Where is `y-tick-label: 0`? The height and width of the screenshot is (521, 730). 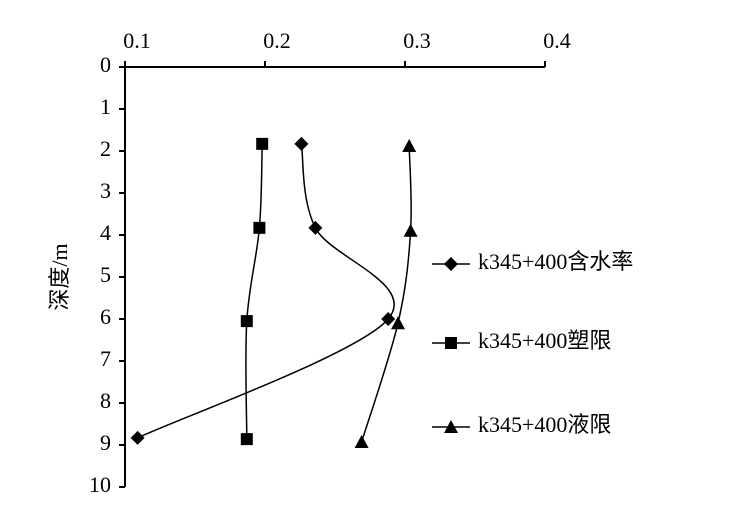
y-tick-label: 0 is located at coordinates (105, 64).